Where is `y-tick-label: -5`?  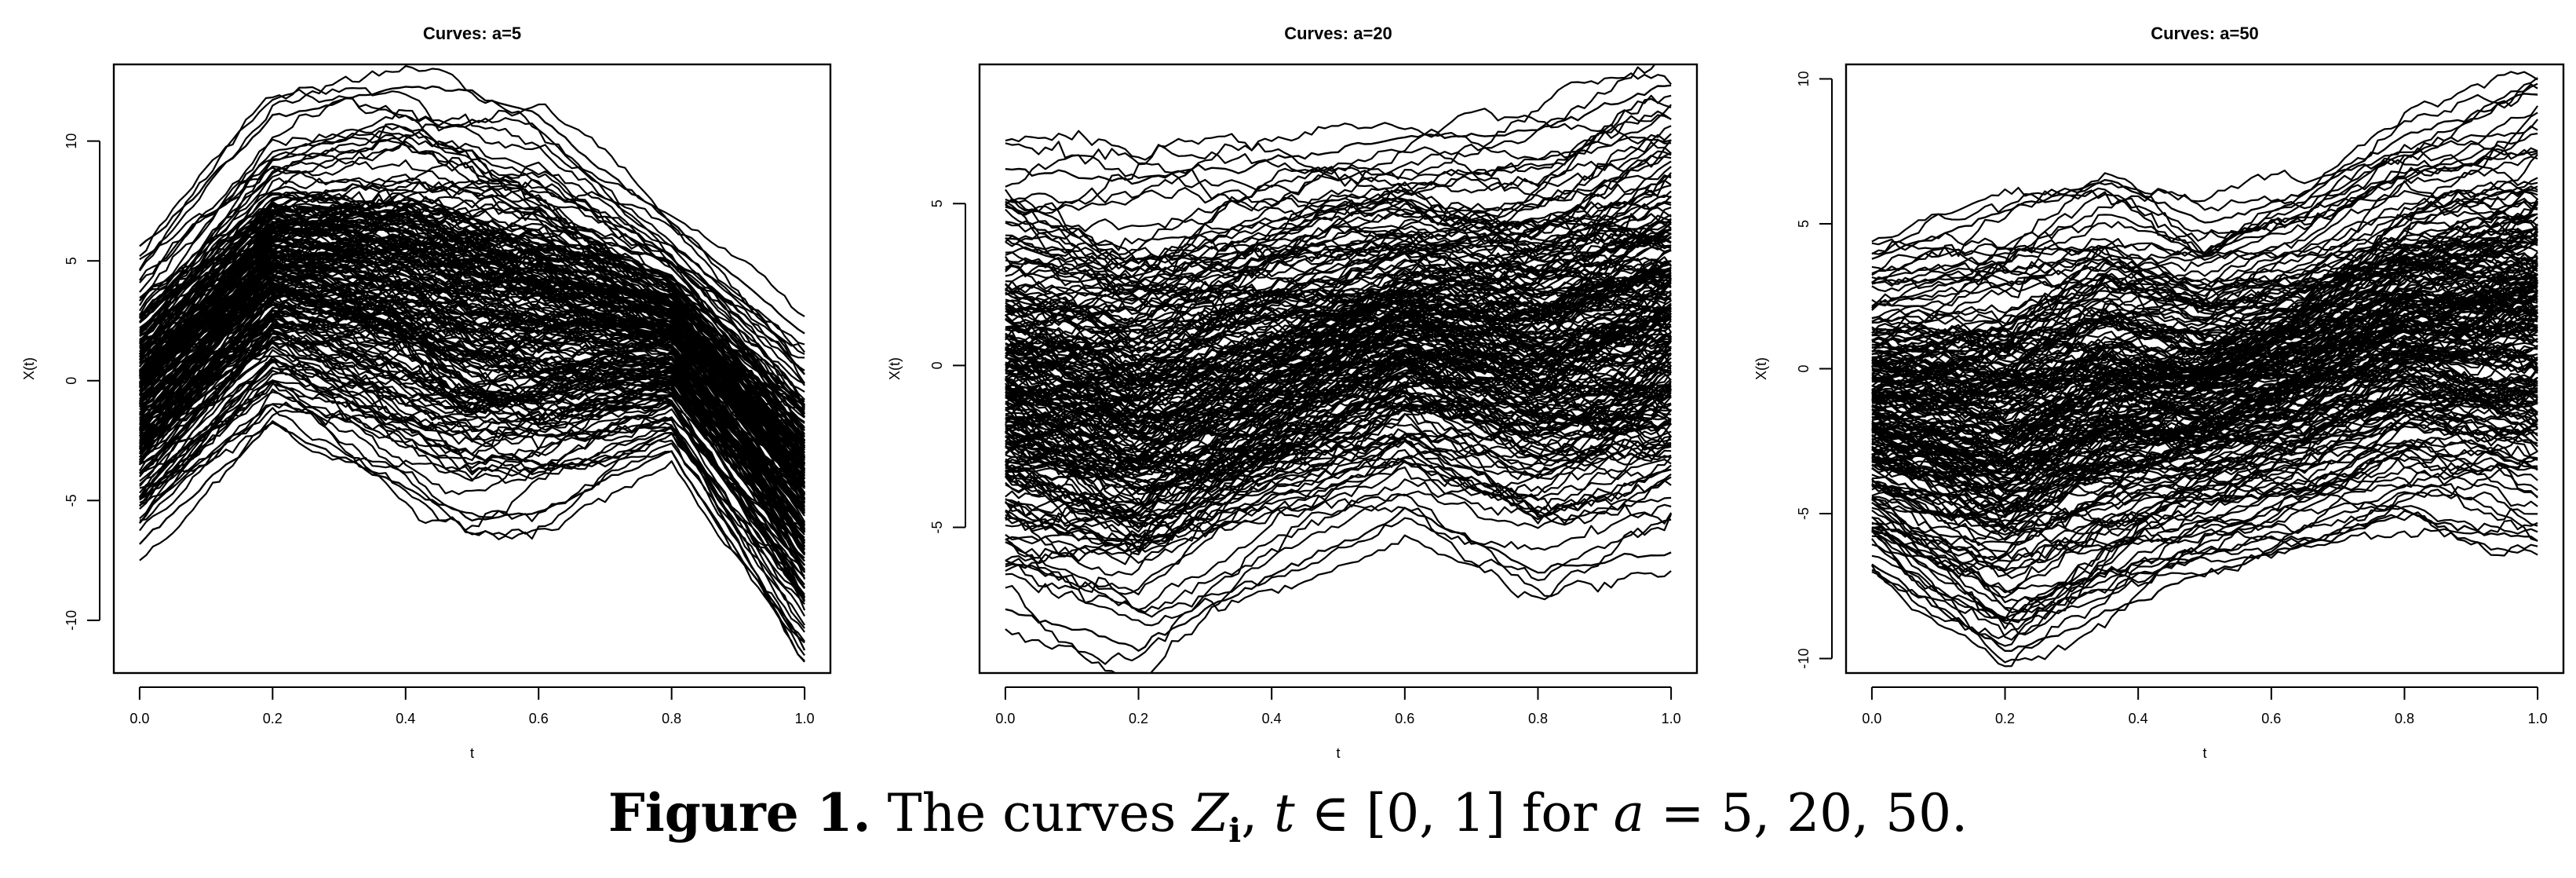
y-tick-label: -5 is located at coordinates (937, 527).